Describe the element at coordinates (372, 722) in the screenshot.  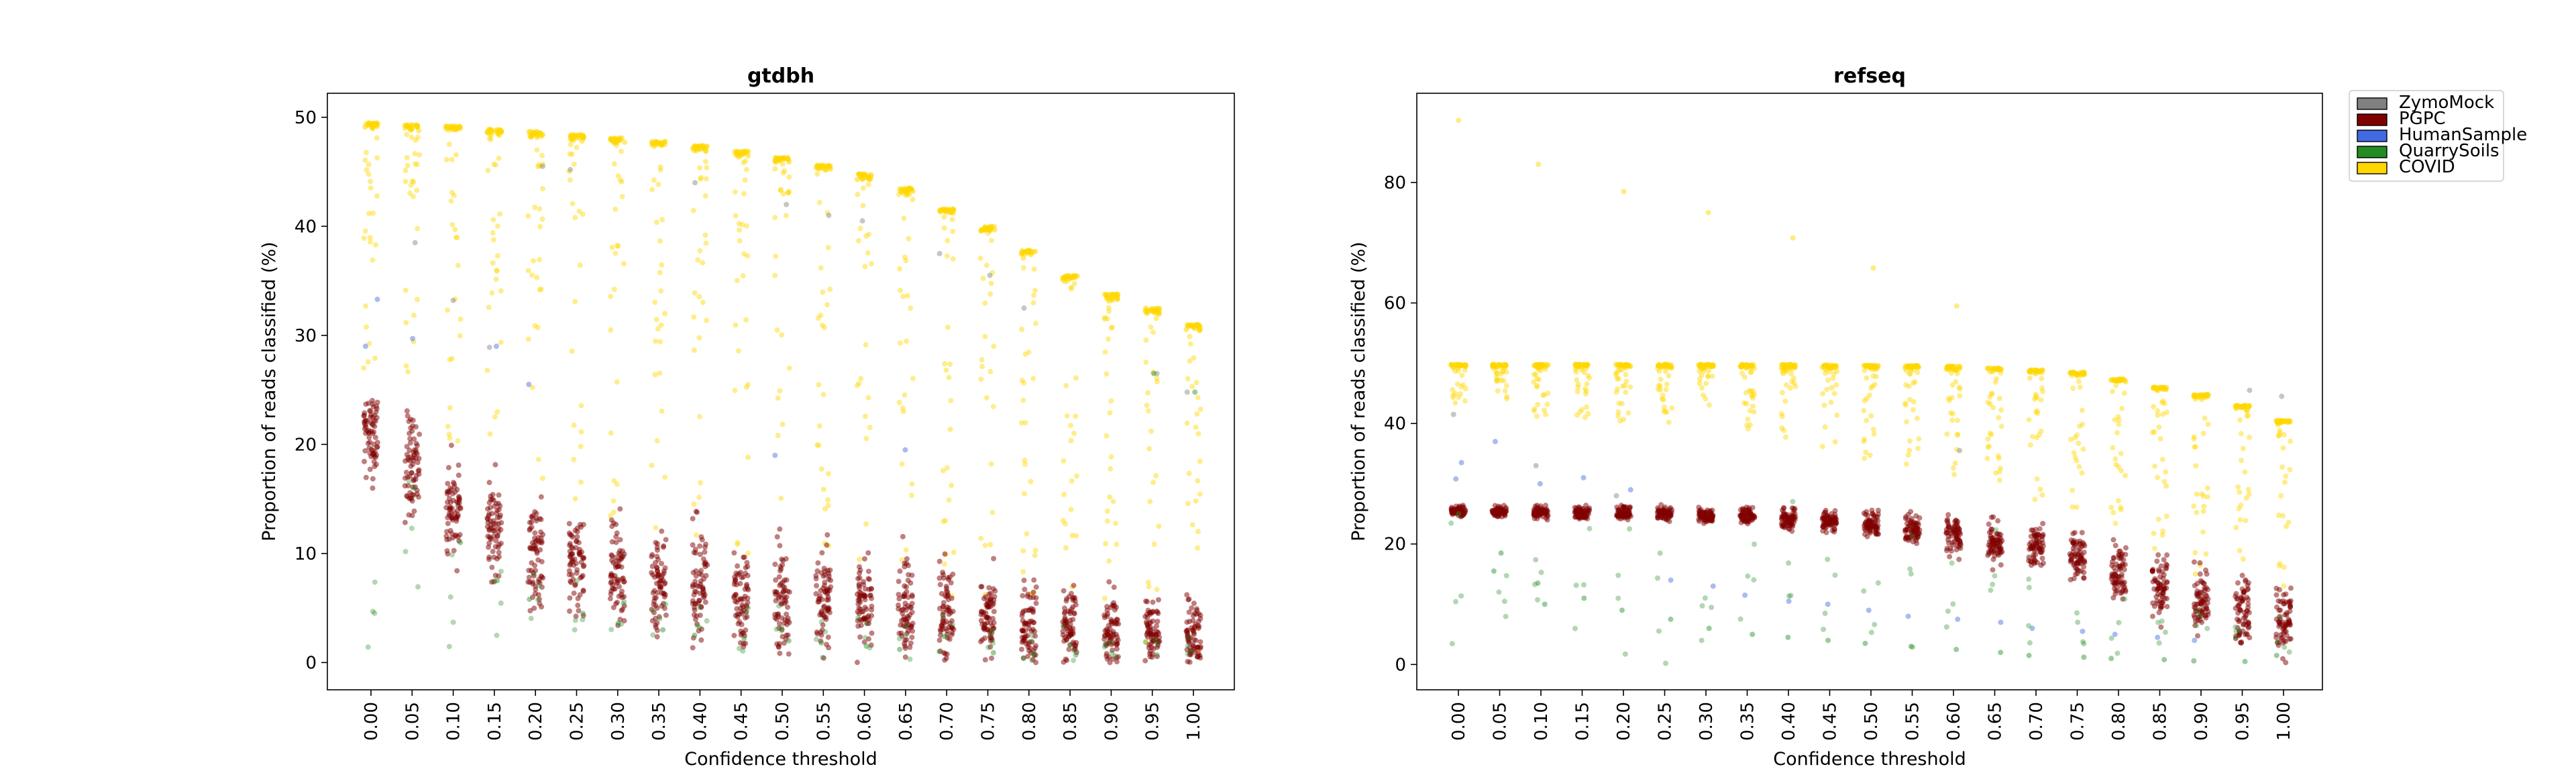
I see `x-tick-label: 0.00` at that location.